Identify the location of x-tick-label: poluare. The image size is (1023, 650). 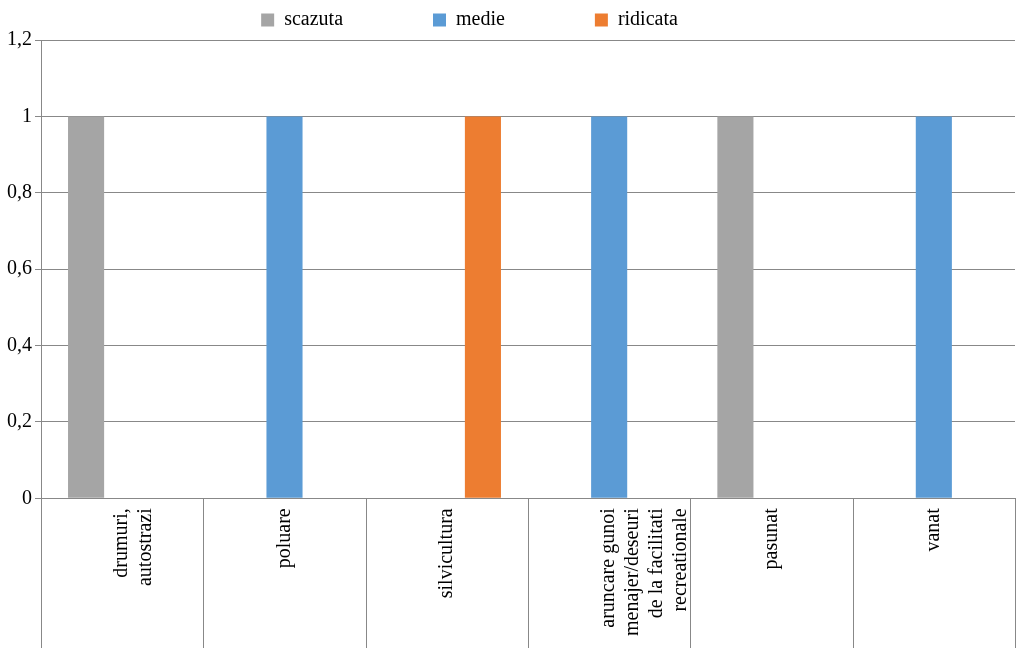
(283, 538).